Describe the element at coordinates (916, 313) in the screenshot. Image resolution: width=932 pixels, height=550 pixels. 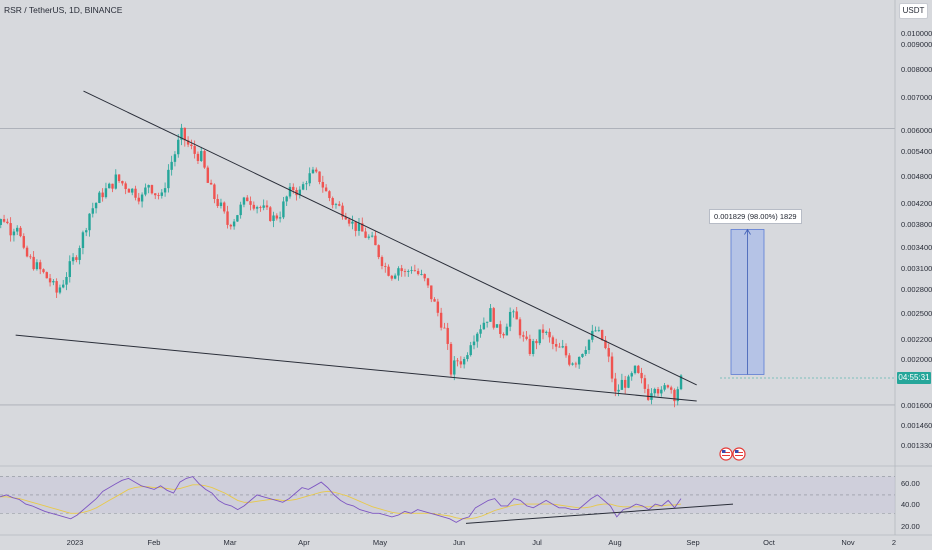
I see `price-axis-tick-label: 0.002500` at that location.